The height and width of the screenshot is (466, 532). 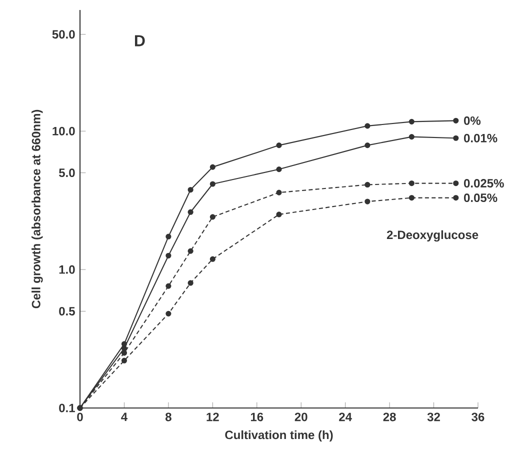 I want to click on x-tick-label: 24, so click(x=345, y=417).